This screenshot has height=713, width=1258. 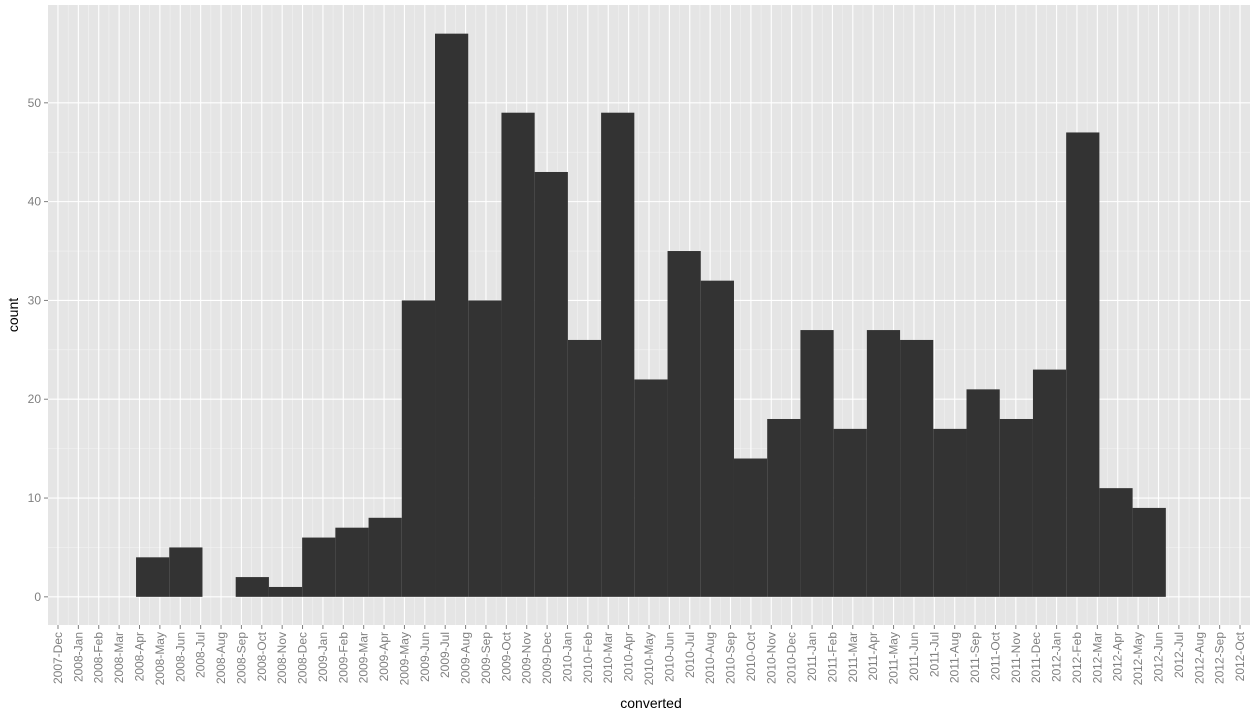 What do you see at coordinates (1199, 658) in the screenshot?
I see `x-tick-label: 2012-Aug` at bounding box center [1199, 658].